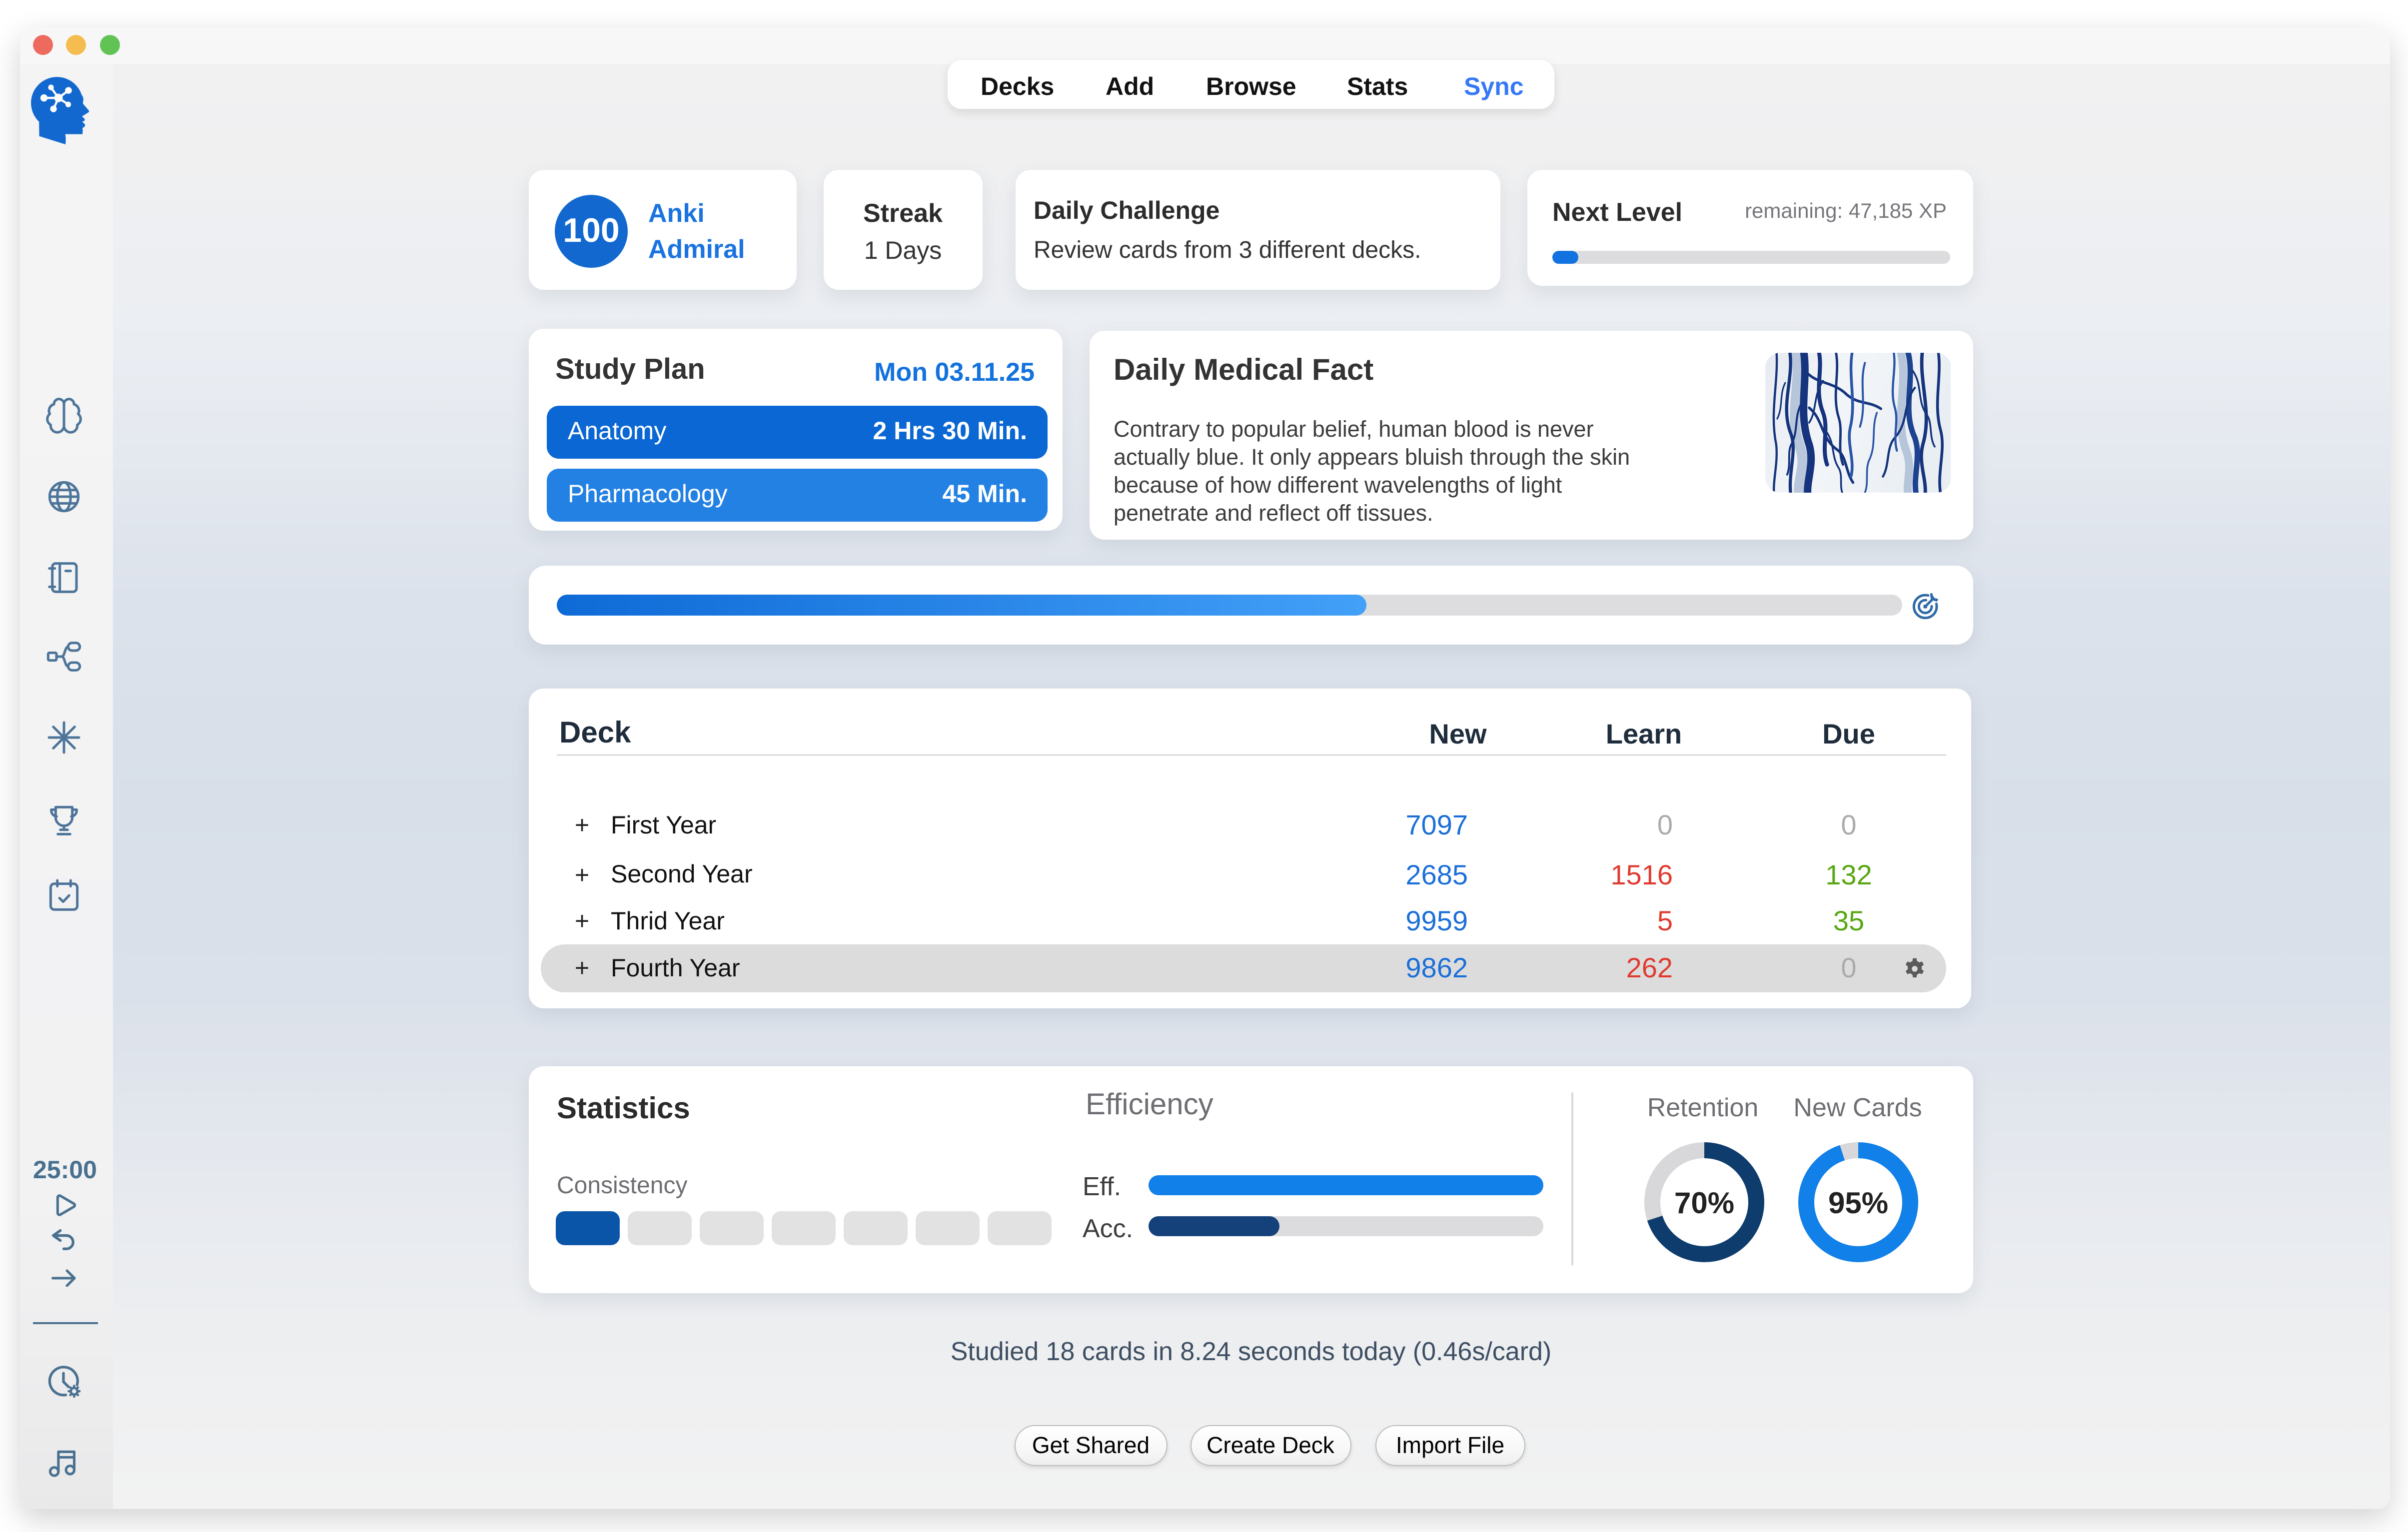 The height and width of the screenshot is (1532, 2408). What do you see at coordinates (1704, 1203) in the screenshot?
I see `svg-text: 70%` at bounding box center [1704, 1203].